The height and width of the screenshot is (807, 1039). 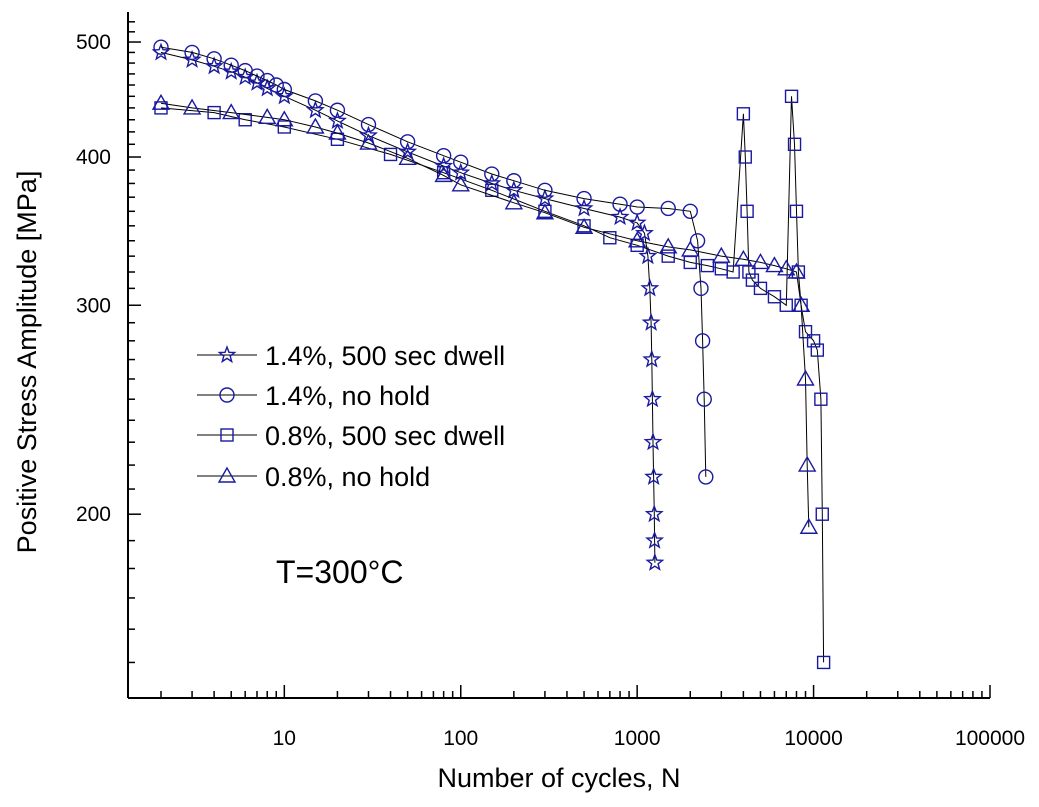 I want to click on y-tick-label: 400, so click(x=93, y=157).